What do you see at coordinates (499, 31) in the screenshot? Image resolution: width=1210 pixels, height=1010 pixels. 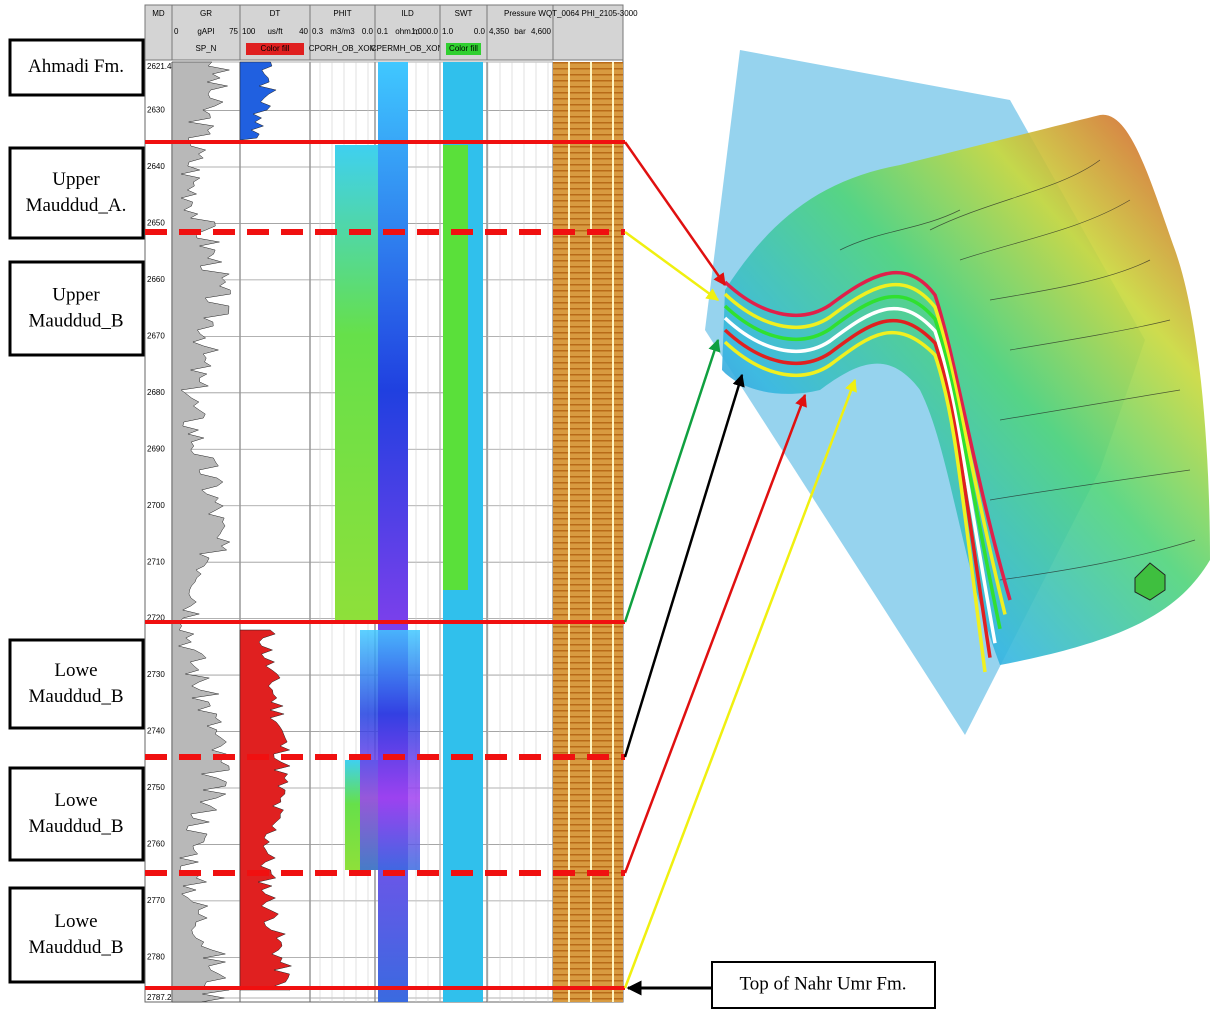 I see `track-scale: 4,350` at bounding box center [499, 31].